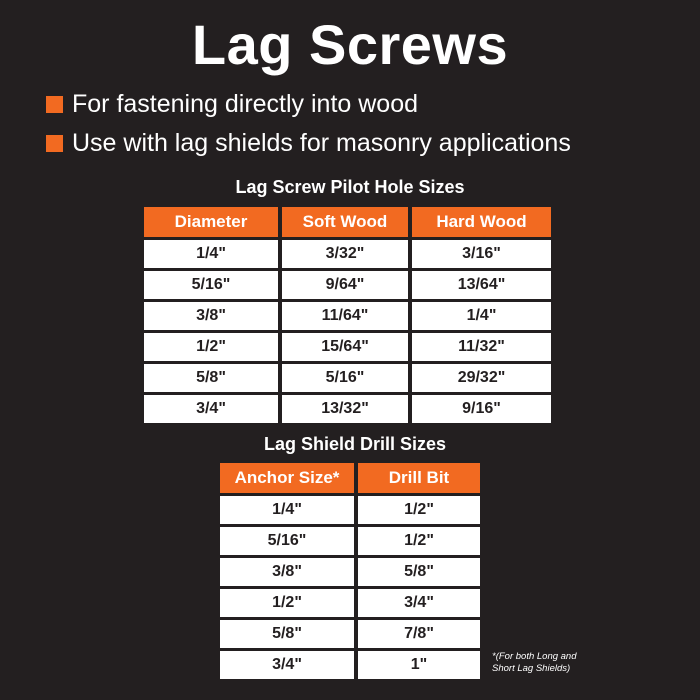 The image size is (700, 700). I want to click on table-row: 1/4" 1/2", so click(350, 510).